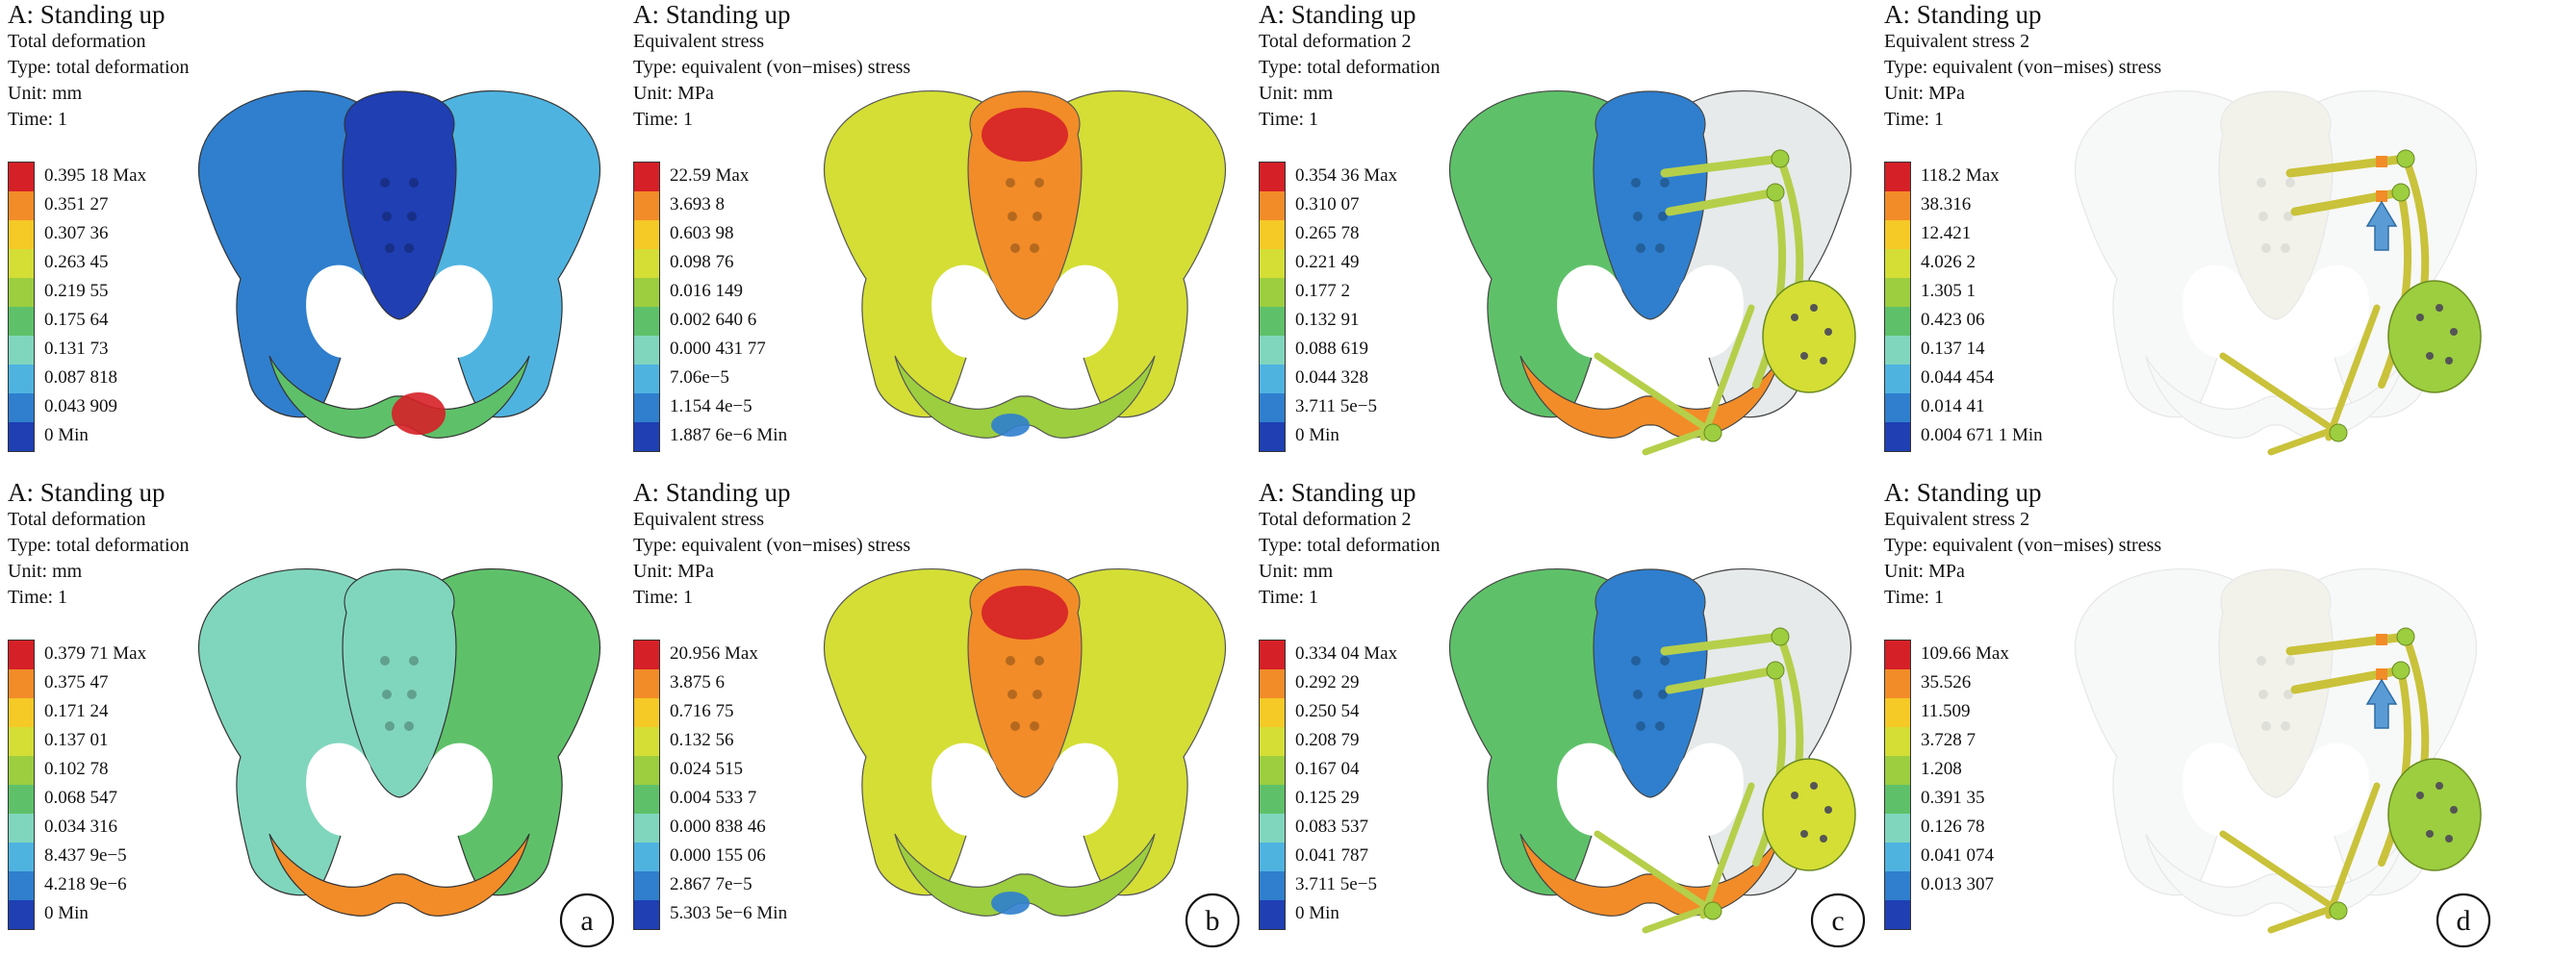  I want to click on result-info: Time: 1, so click(38, 119).